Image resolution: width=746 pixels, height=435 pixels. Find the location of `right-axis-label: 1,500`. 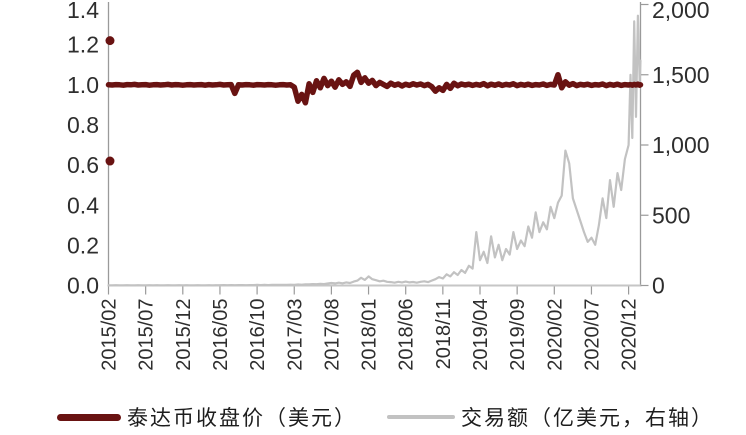

right-axis-label: 1,500 is located at coordinates (681, 75).